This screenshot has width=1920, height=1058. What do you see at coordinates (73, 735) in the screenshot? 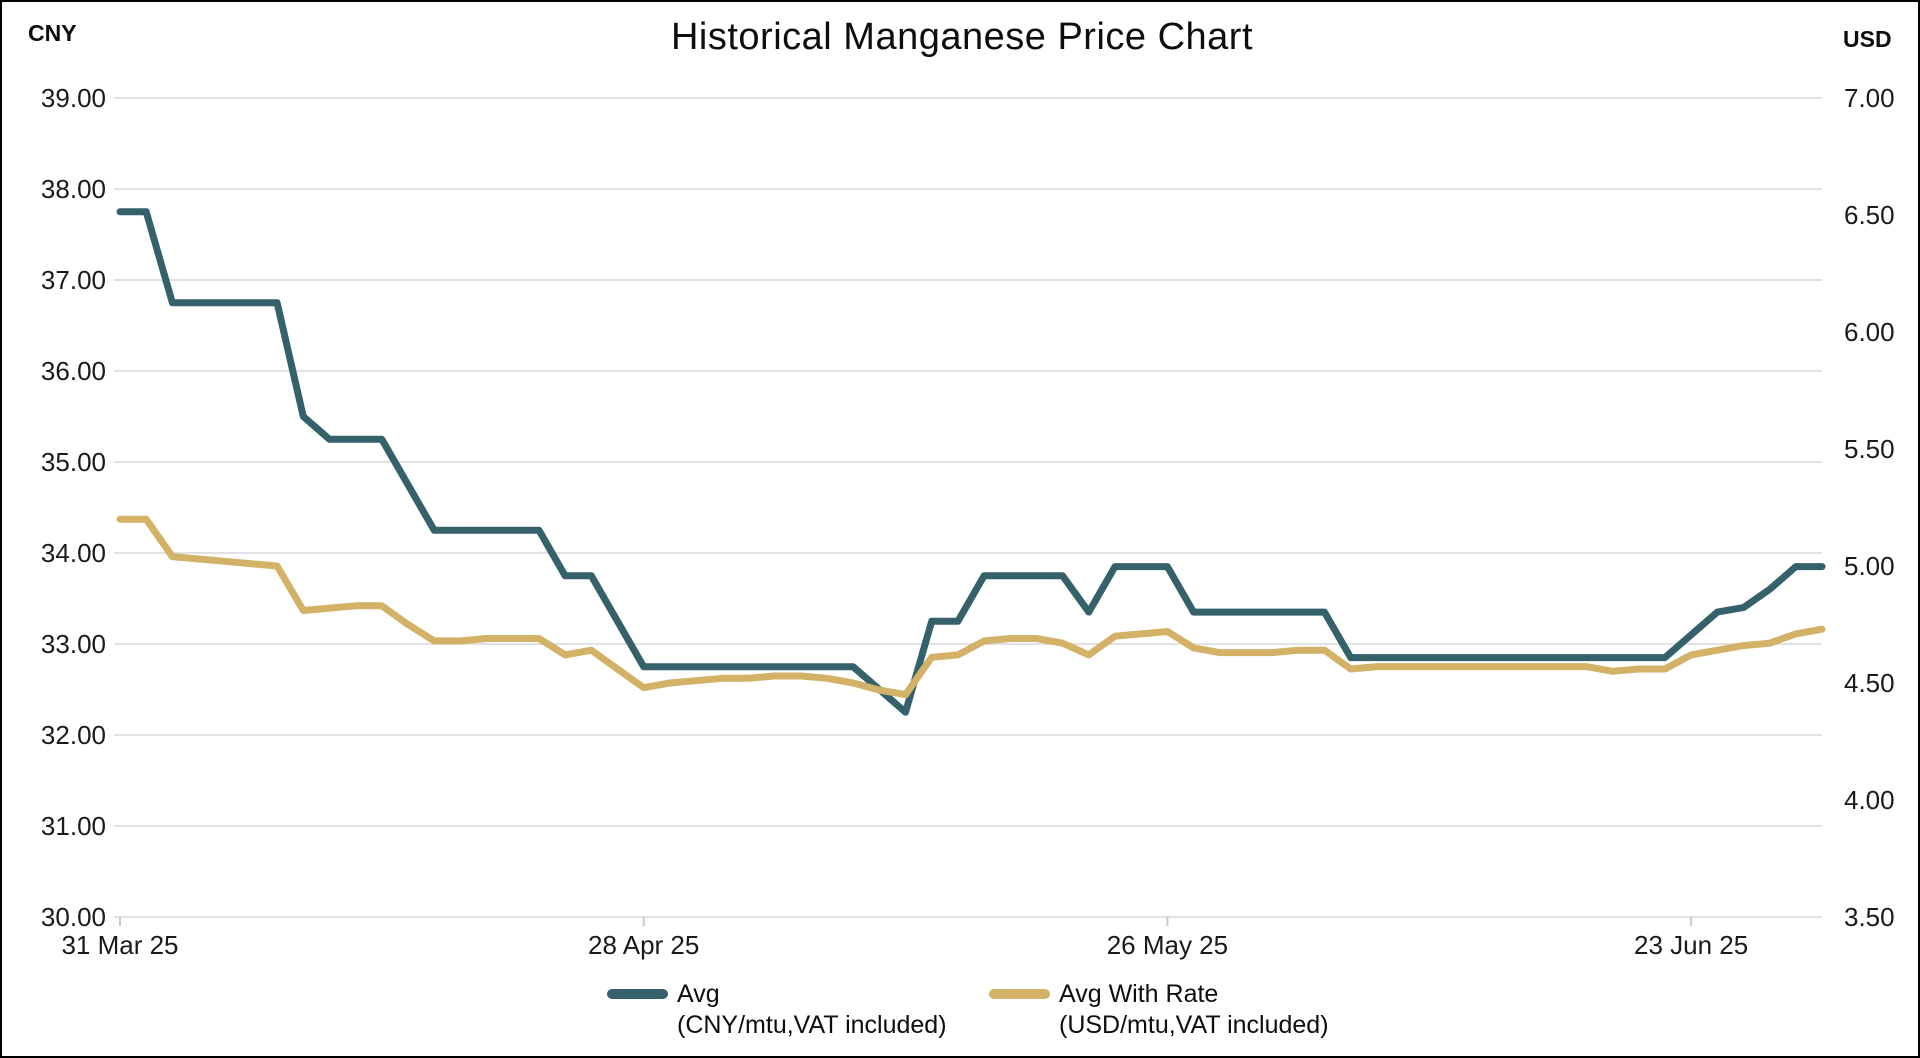
I see `y-axis-left-tick-label: 32.00` at bounding box center [73, 735].